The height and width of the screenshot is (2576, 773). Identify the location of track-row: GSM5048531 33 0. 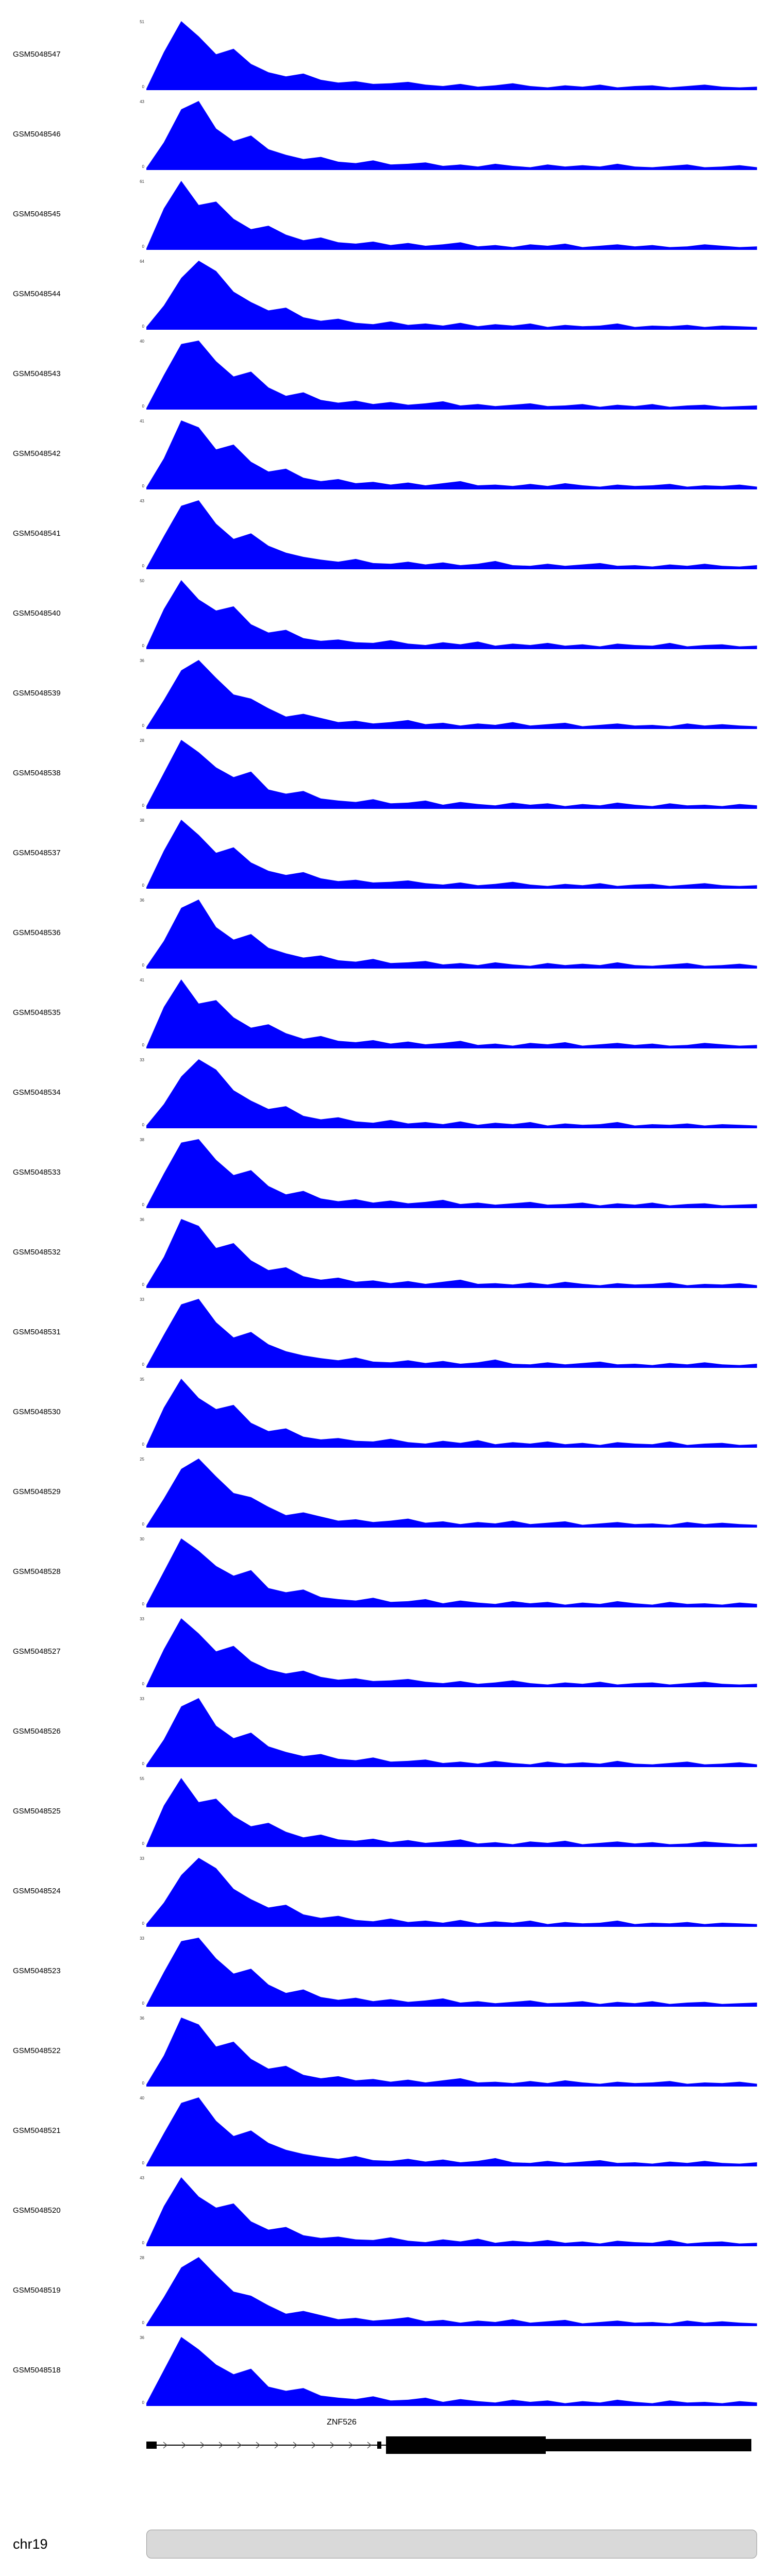
(386, 1332).